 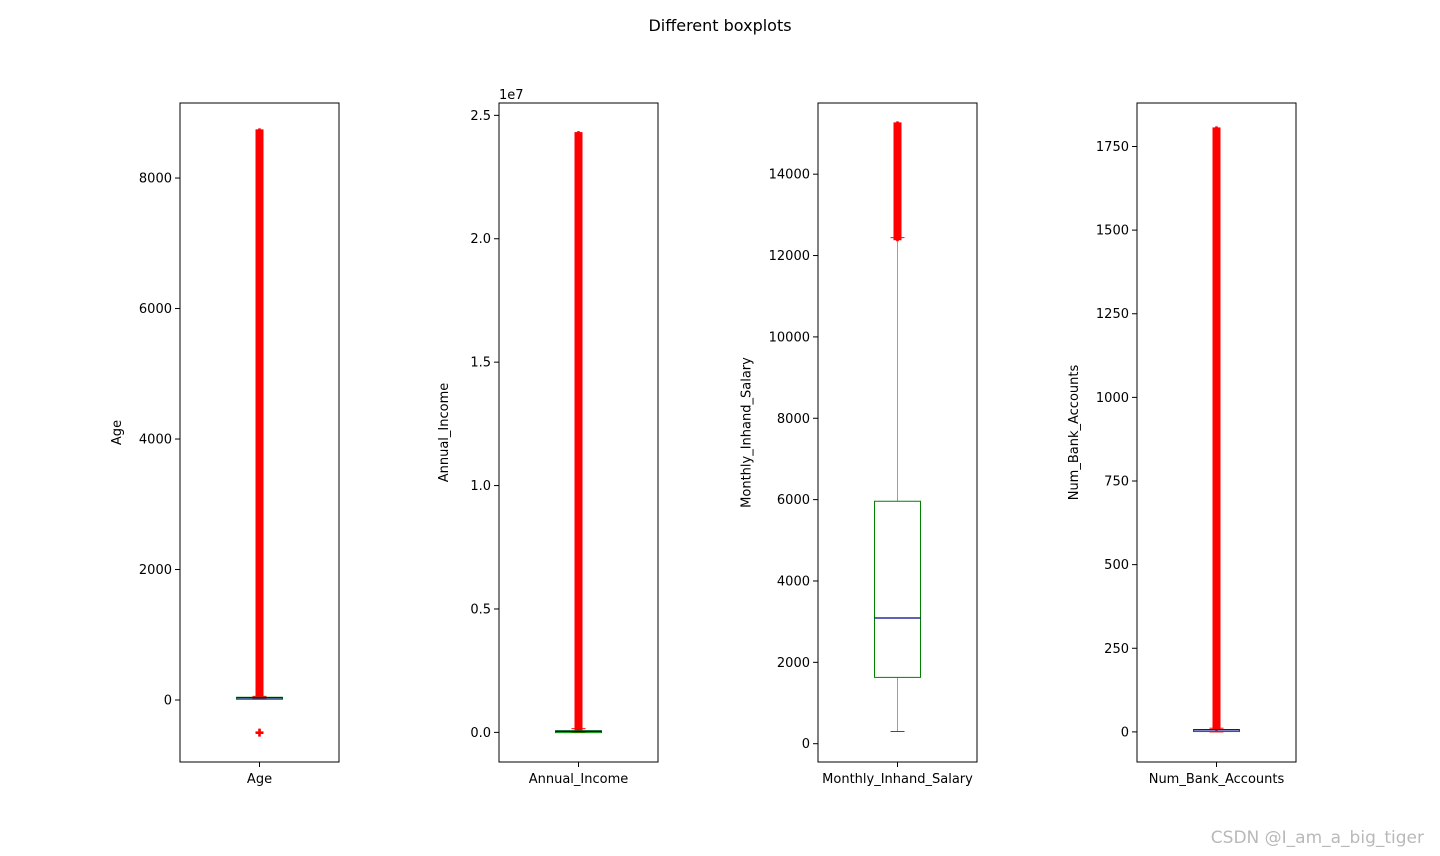 What do you see at coordinates (155, 179) in the screenshot?
I see `y-tick-label: 8000` at bounding box center [155, 179].